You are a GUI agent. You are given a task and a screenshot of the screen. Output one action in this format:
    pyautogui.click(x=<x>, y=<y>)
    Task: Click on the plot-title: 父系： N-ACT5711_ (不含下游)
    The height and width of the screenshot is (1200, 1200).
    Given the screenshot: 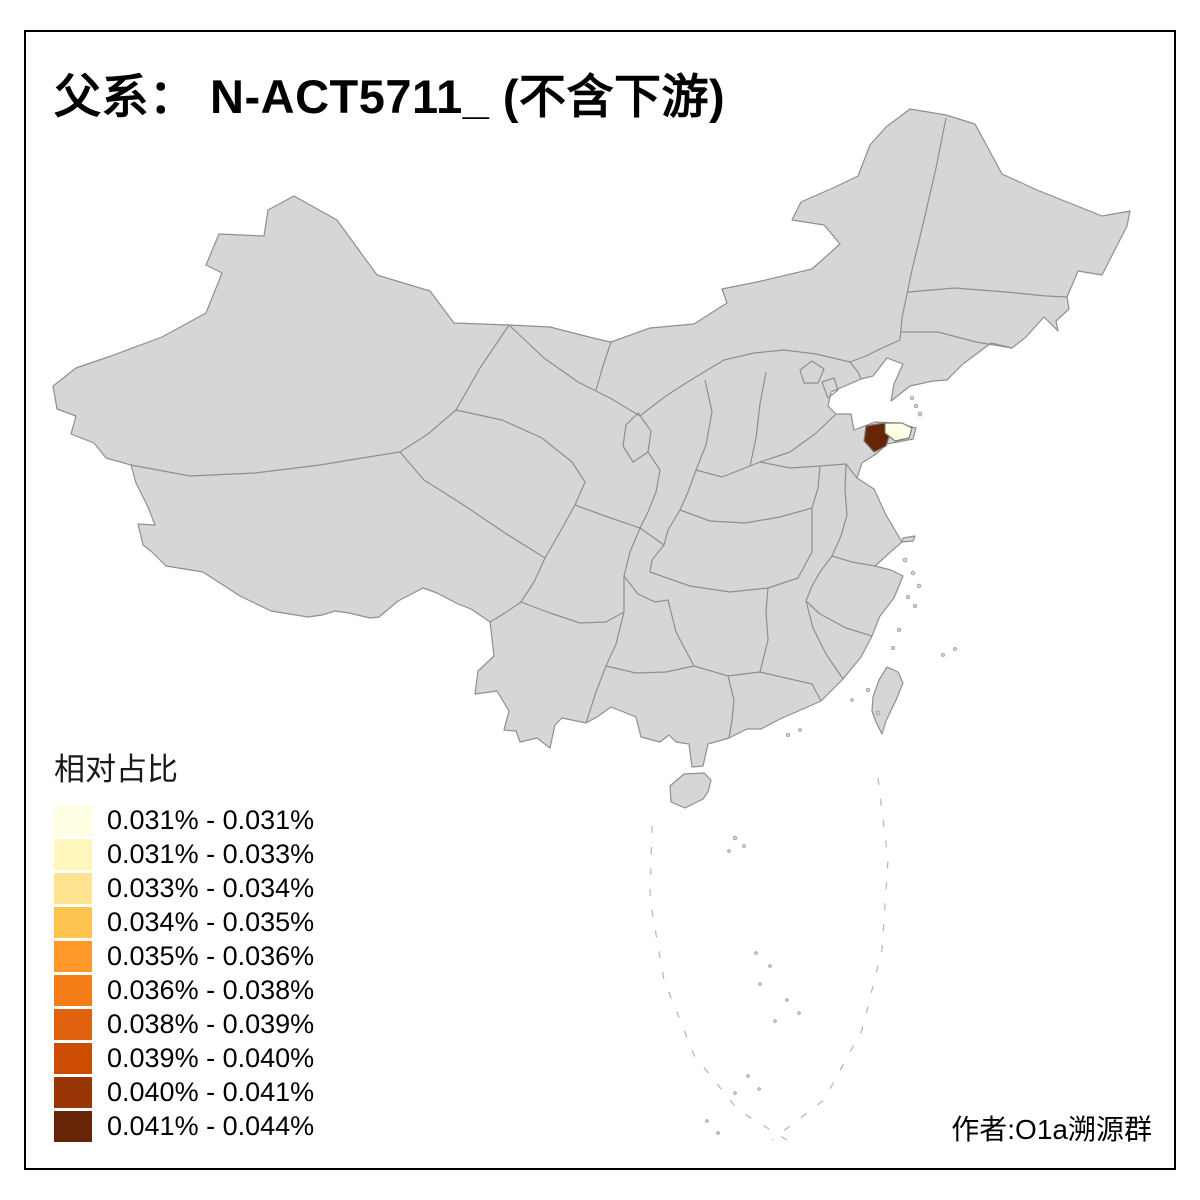 What is the action you would take?
    pyautogui.click(x=390, y=96)
    